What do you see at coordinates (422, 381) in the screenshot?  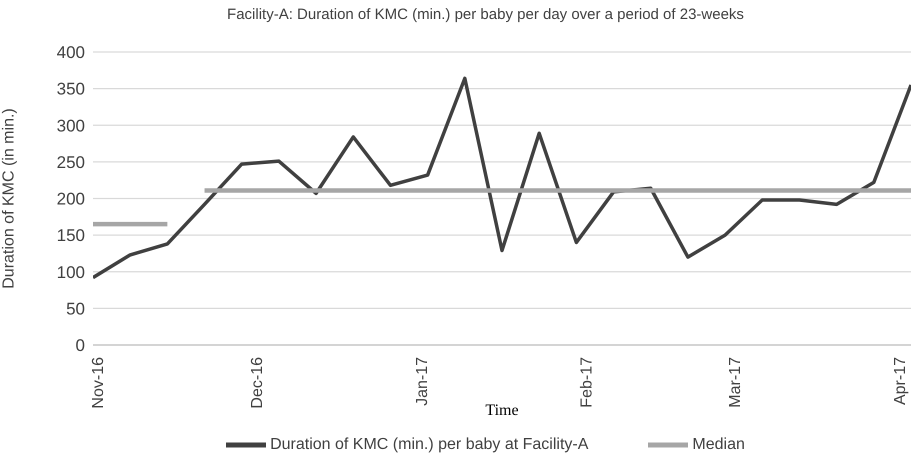 I see `x-tick-label: Jan-17` at bounding box center [422, 381].